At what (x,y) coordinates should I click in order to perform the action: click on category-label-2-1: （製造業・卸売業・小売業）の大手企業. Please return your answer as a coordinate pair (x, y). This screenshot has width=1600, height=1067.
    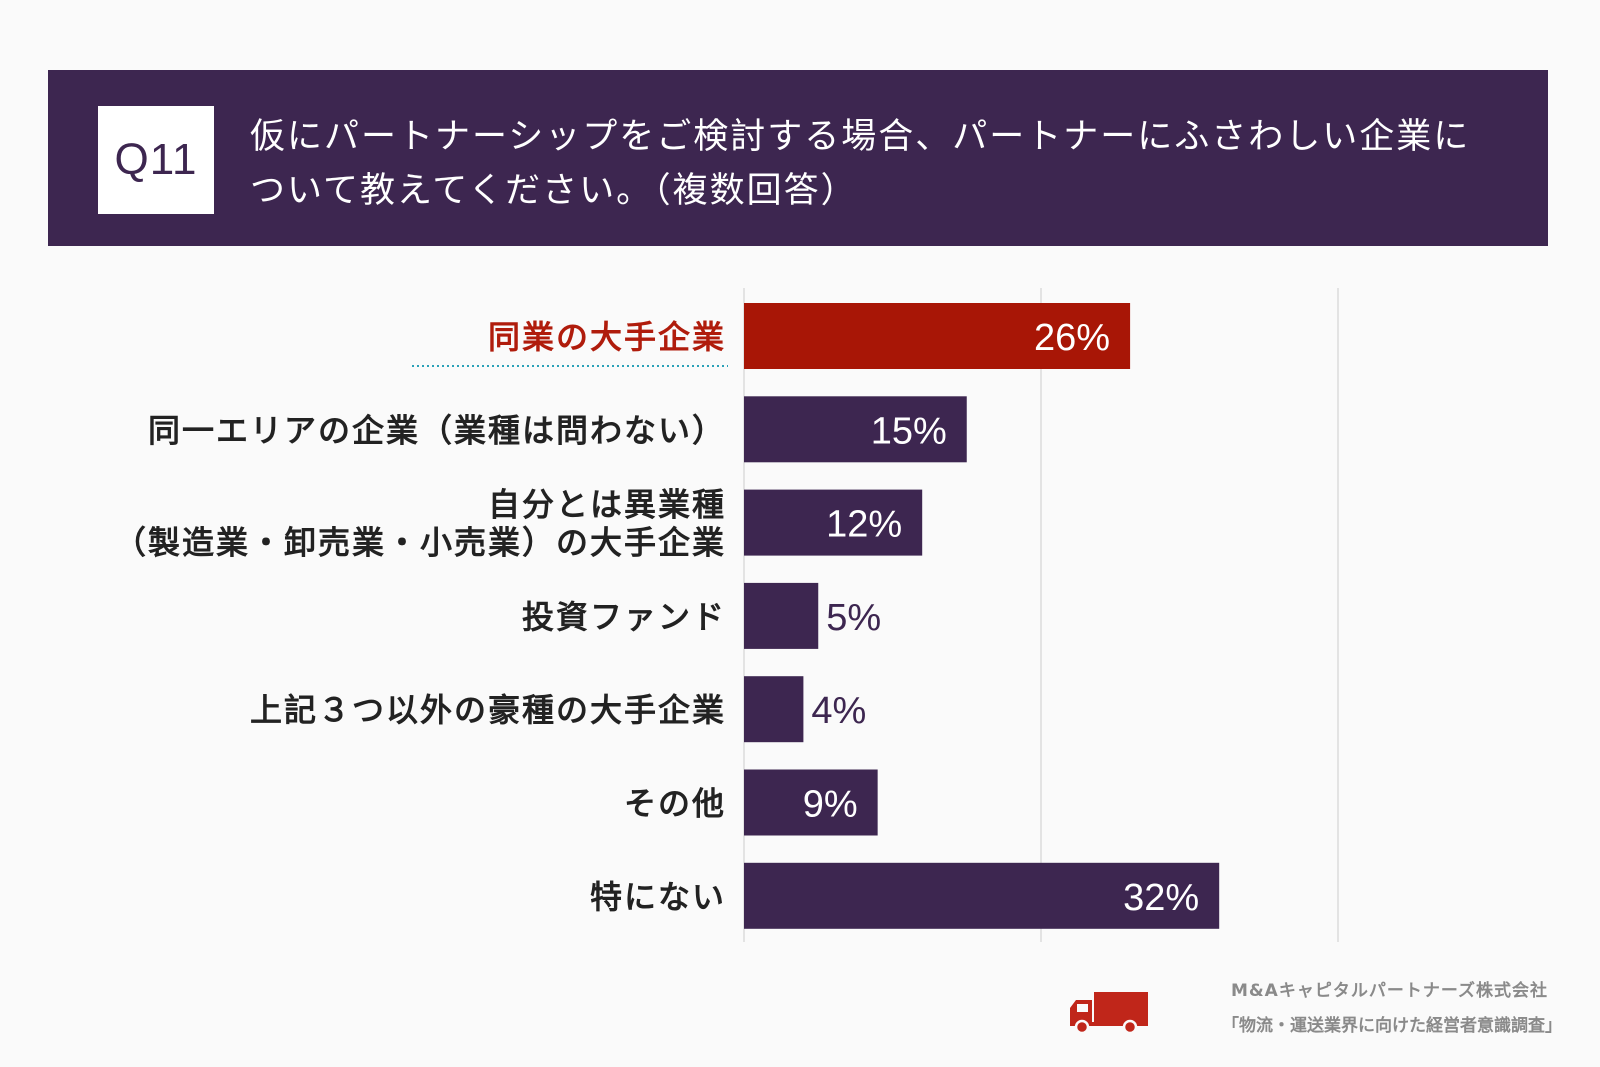
    Looking at the image, I should click on (420, 543).